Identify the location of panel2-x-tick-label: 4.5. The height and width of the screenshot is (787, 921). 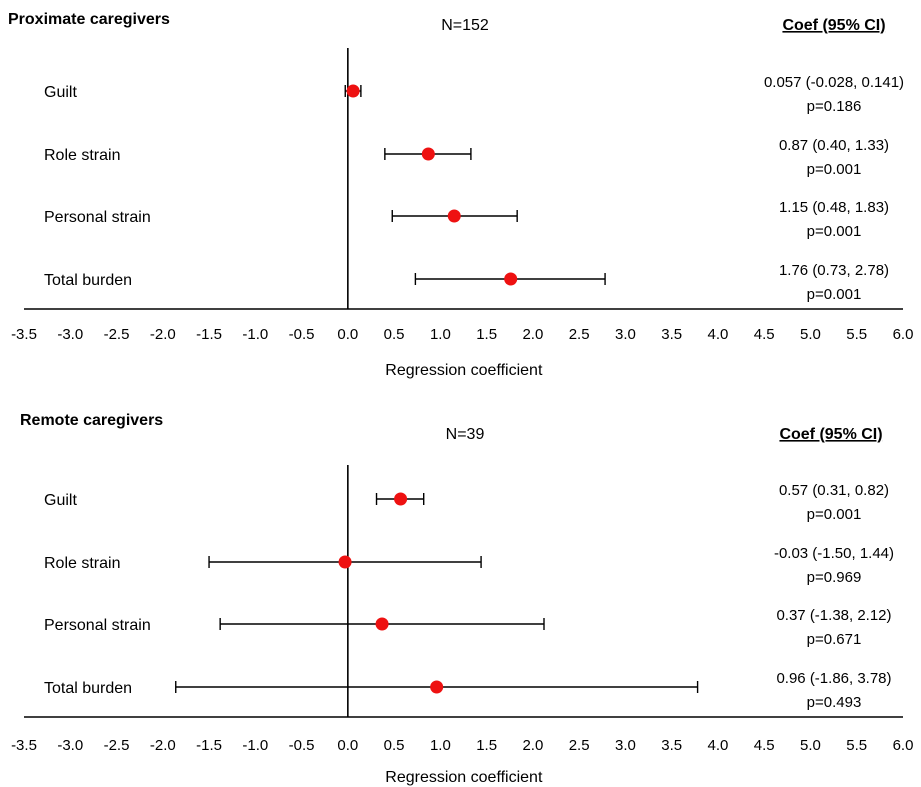
(764, 745).